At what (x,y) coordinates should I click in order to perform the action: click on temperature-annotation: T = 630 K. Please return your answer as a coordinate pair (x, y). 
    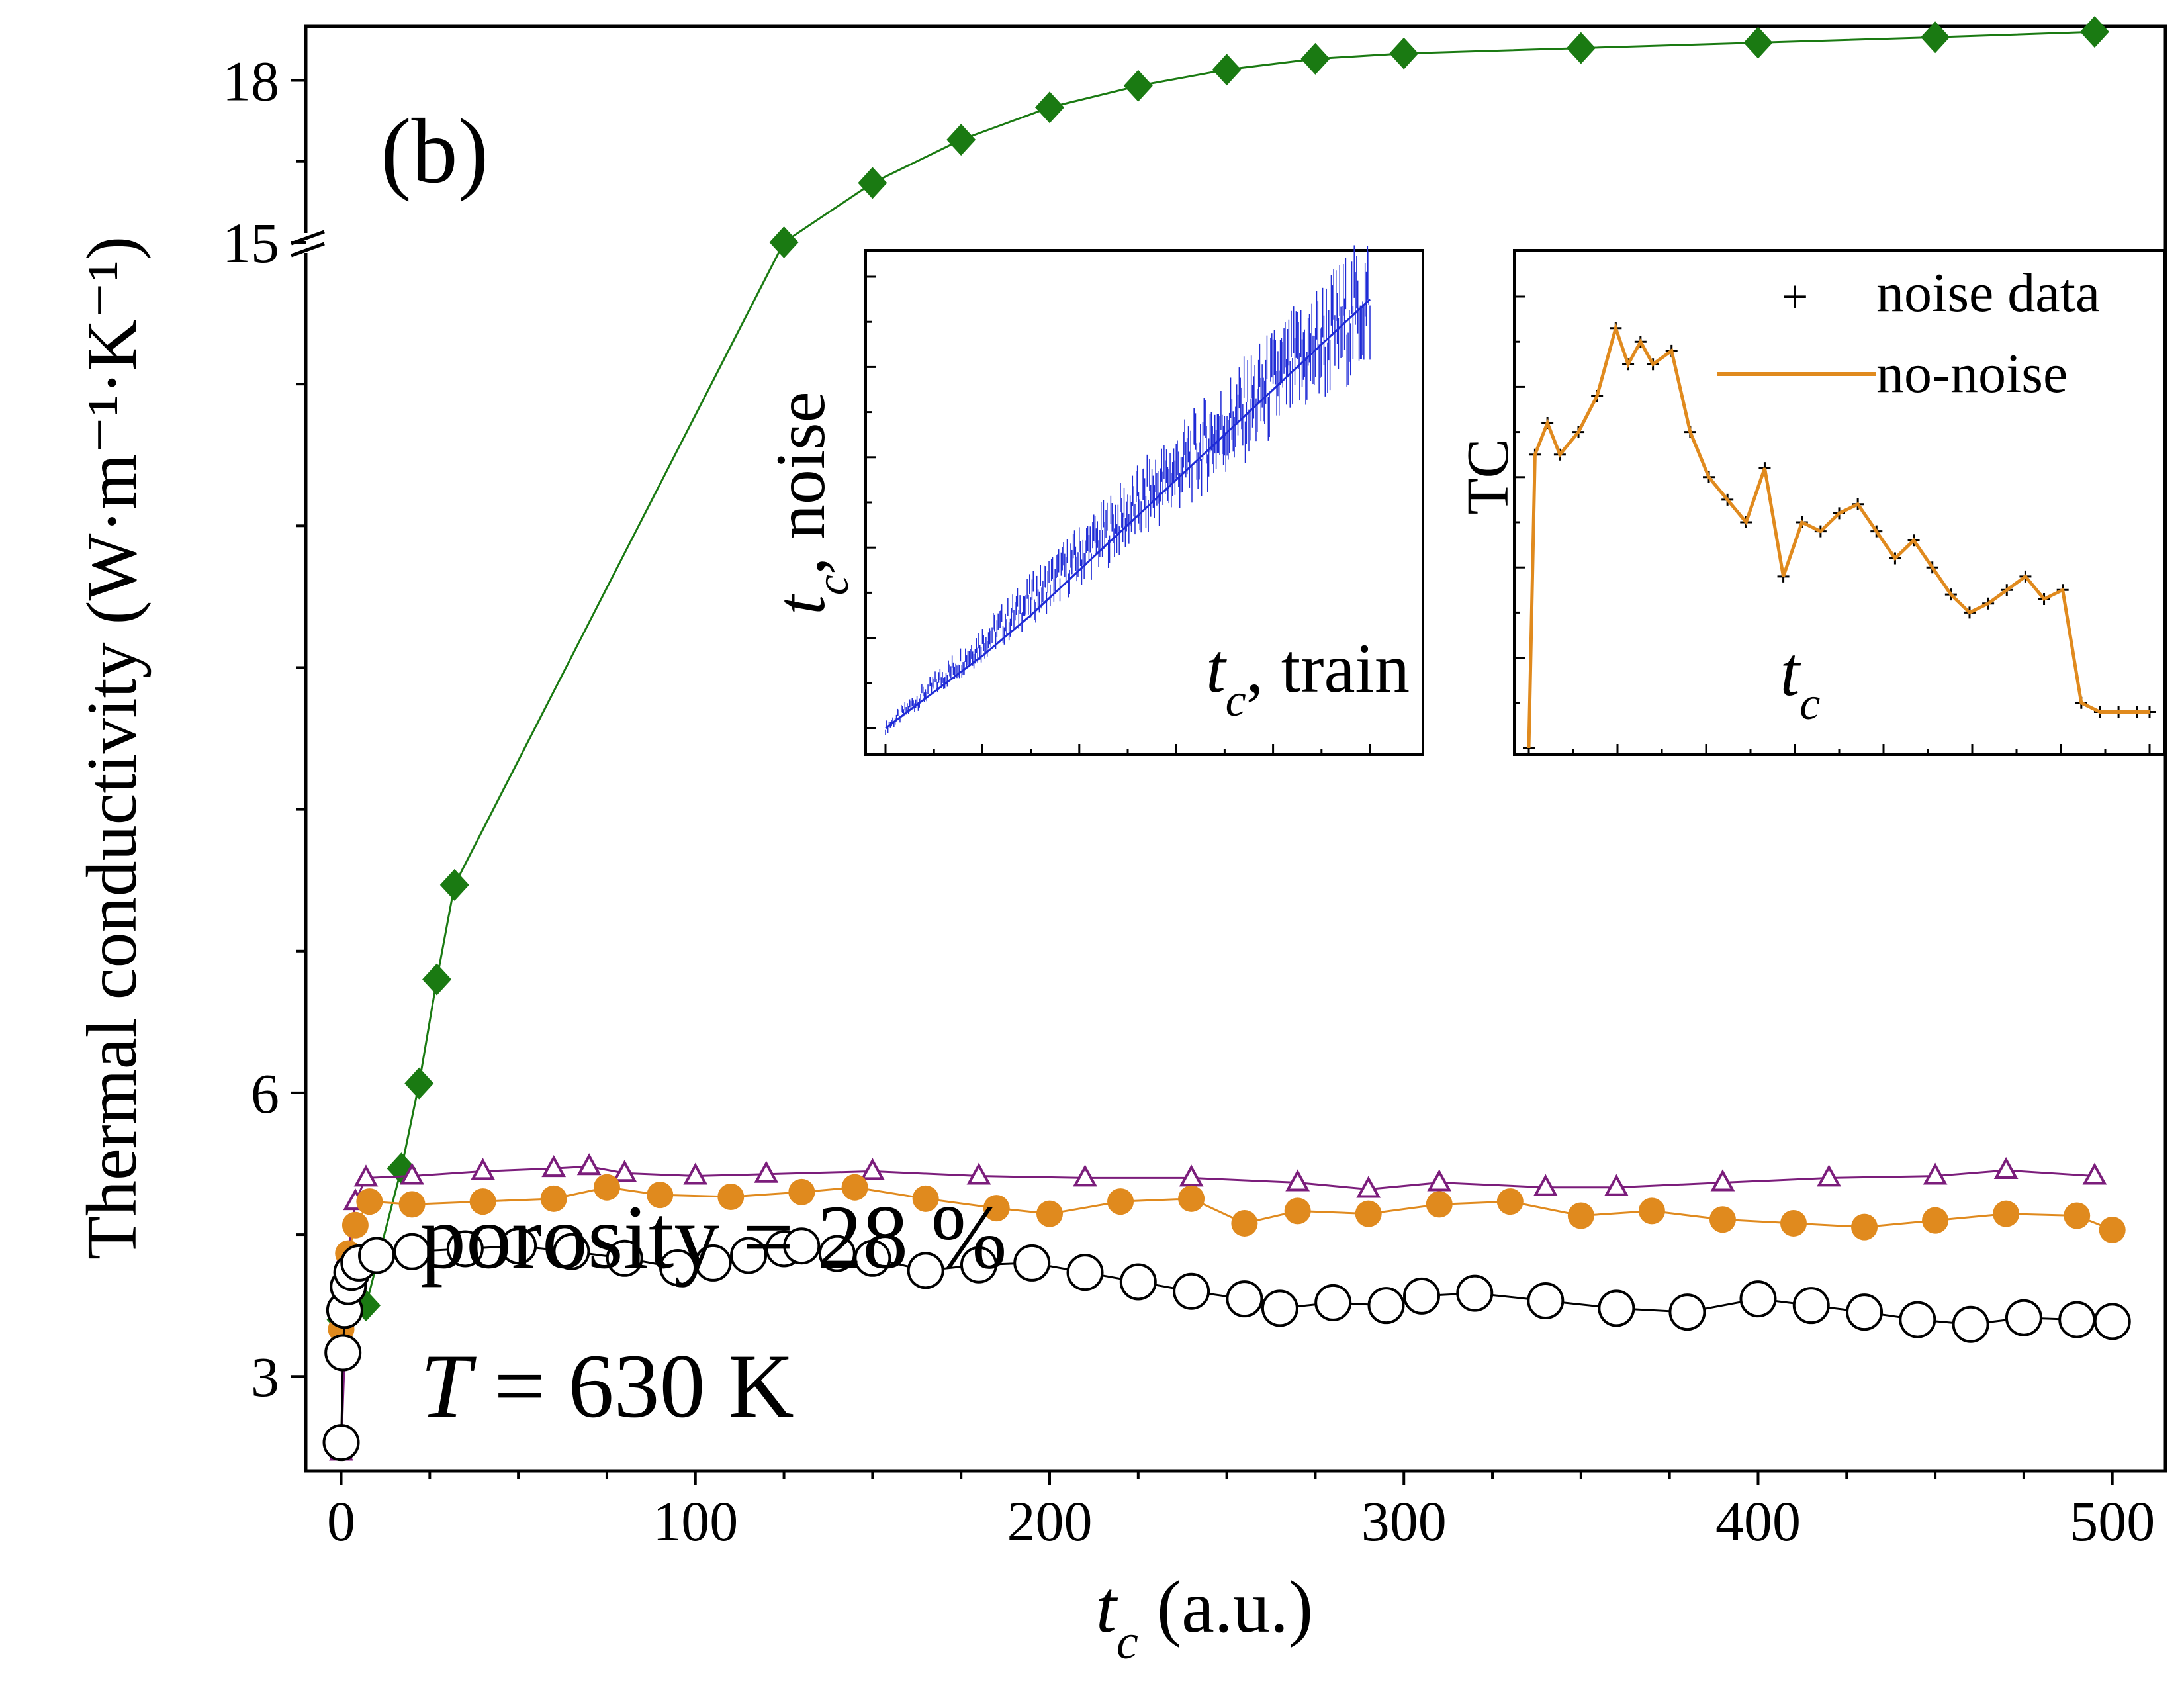
    Looking at the image, I should click on (607, 1385).